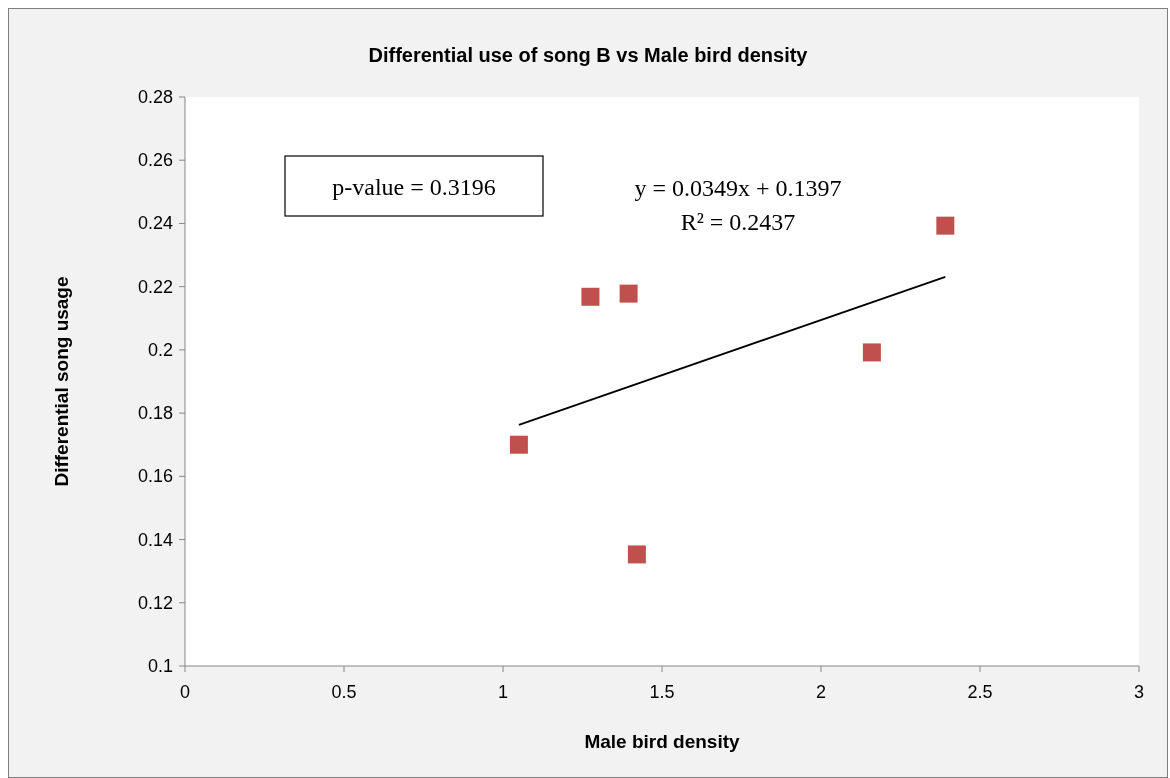 Image resolution: width=1170 pixels, height=778 pixels. I want to click on x-tick-label: 1.5, so click(662, 692).